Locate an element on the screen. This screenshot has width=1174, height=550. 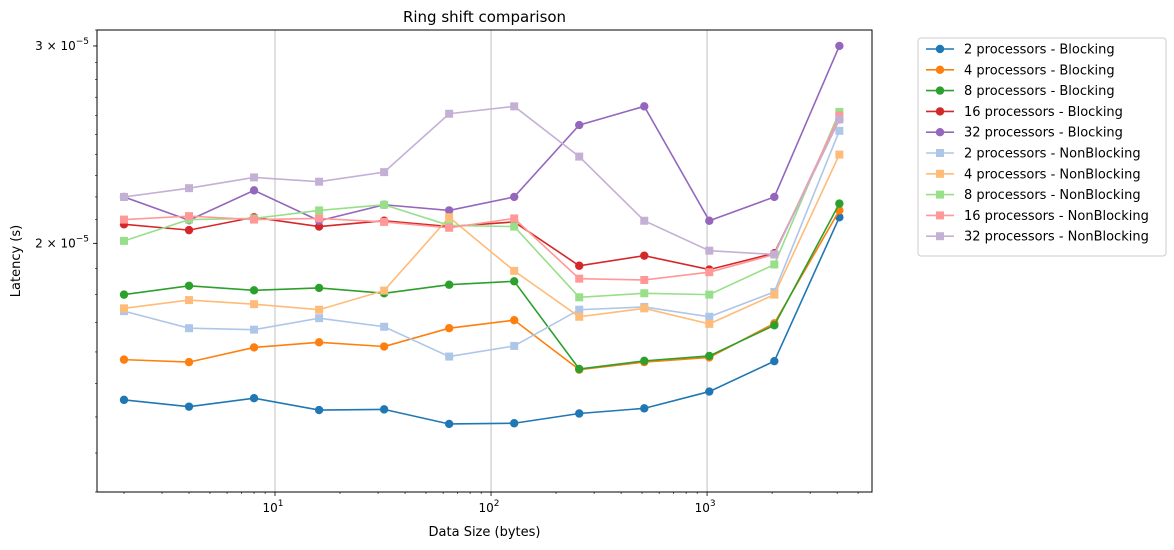
legend-item: 32 processors - Blocking is located at coordinates (1024, 133).